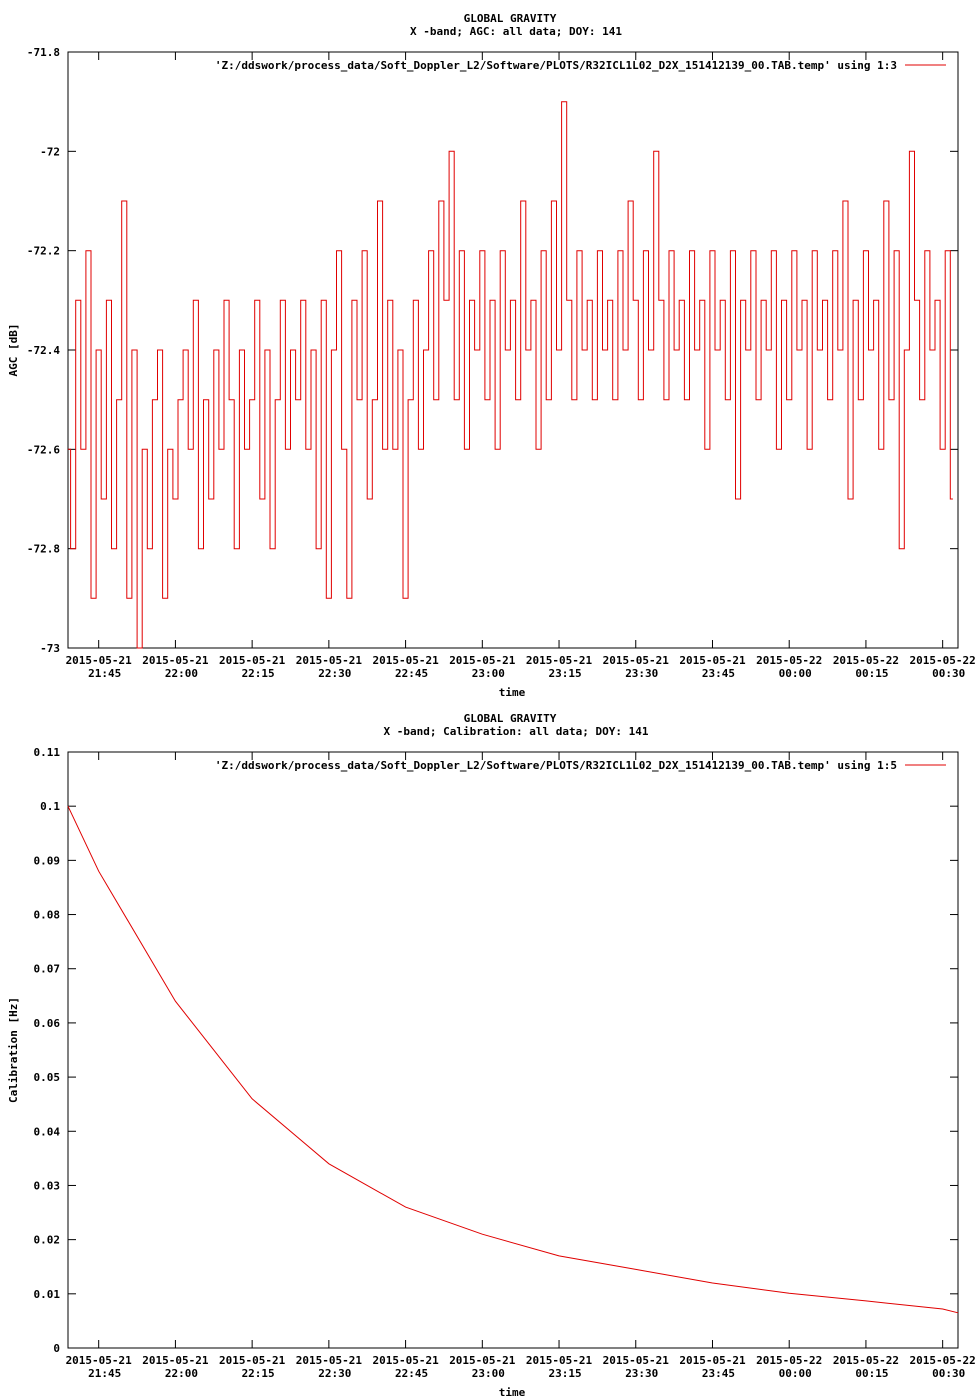 This screenshot has width=980, height=1400. What do you see at coordinates (43, 52) in the screenshot?
I see `y-tick-label: -71.8` at bounding box center [43, 52].